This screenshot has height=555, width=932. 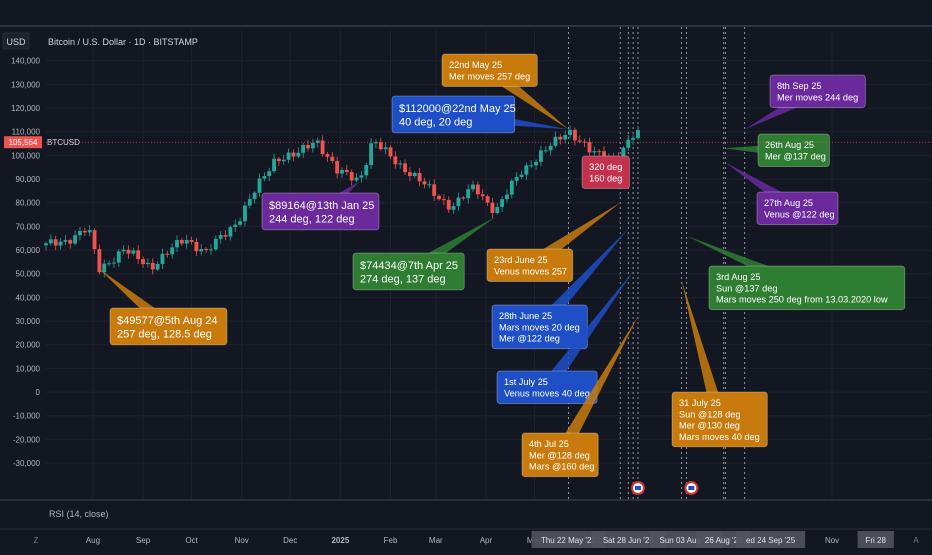 What do you see at coordinates (28, 226) in the screenshot?
I see `y-tick-label: 70,000` at bounding box center [28, 226].